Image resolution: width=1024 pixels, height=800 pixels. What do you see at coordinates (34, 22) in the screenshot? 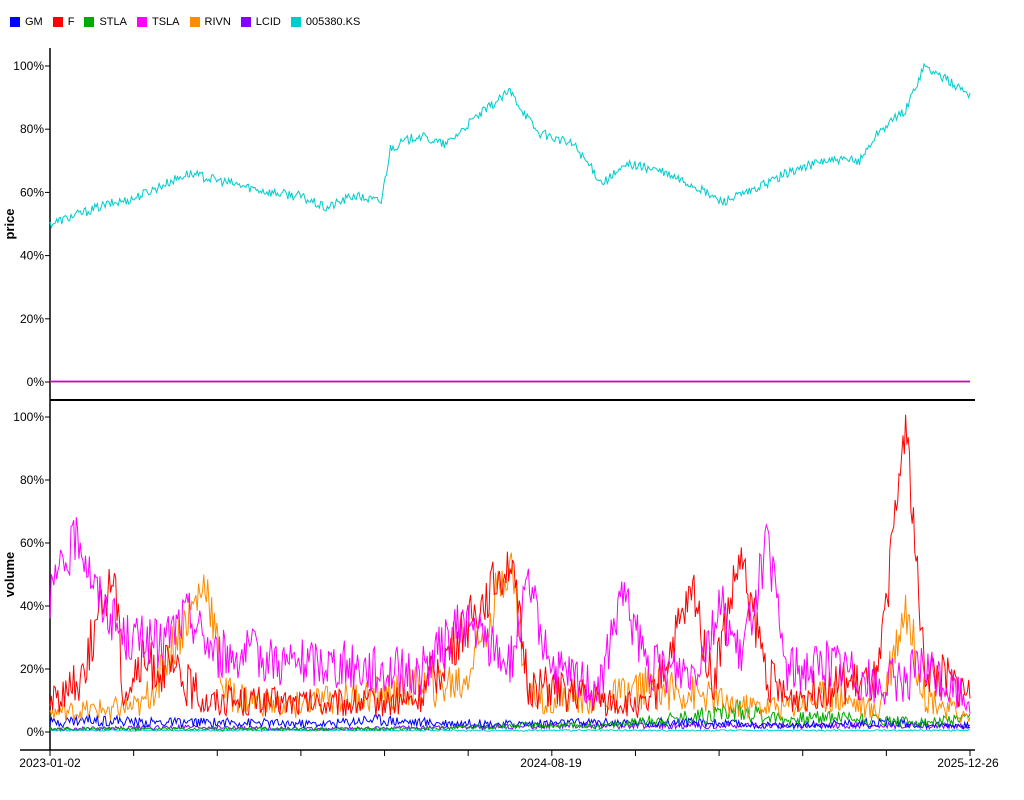
I see `legend-label: GM` at bounding box center [34, 22].